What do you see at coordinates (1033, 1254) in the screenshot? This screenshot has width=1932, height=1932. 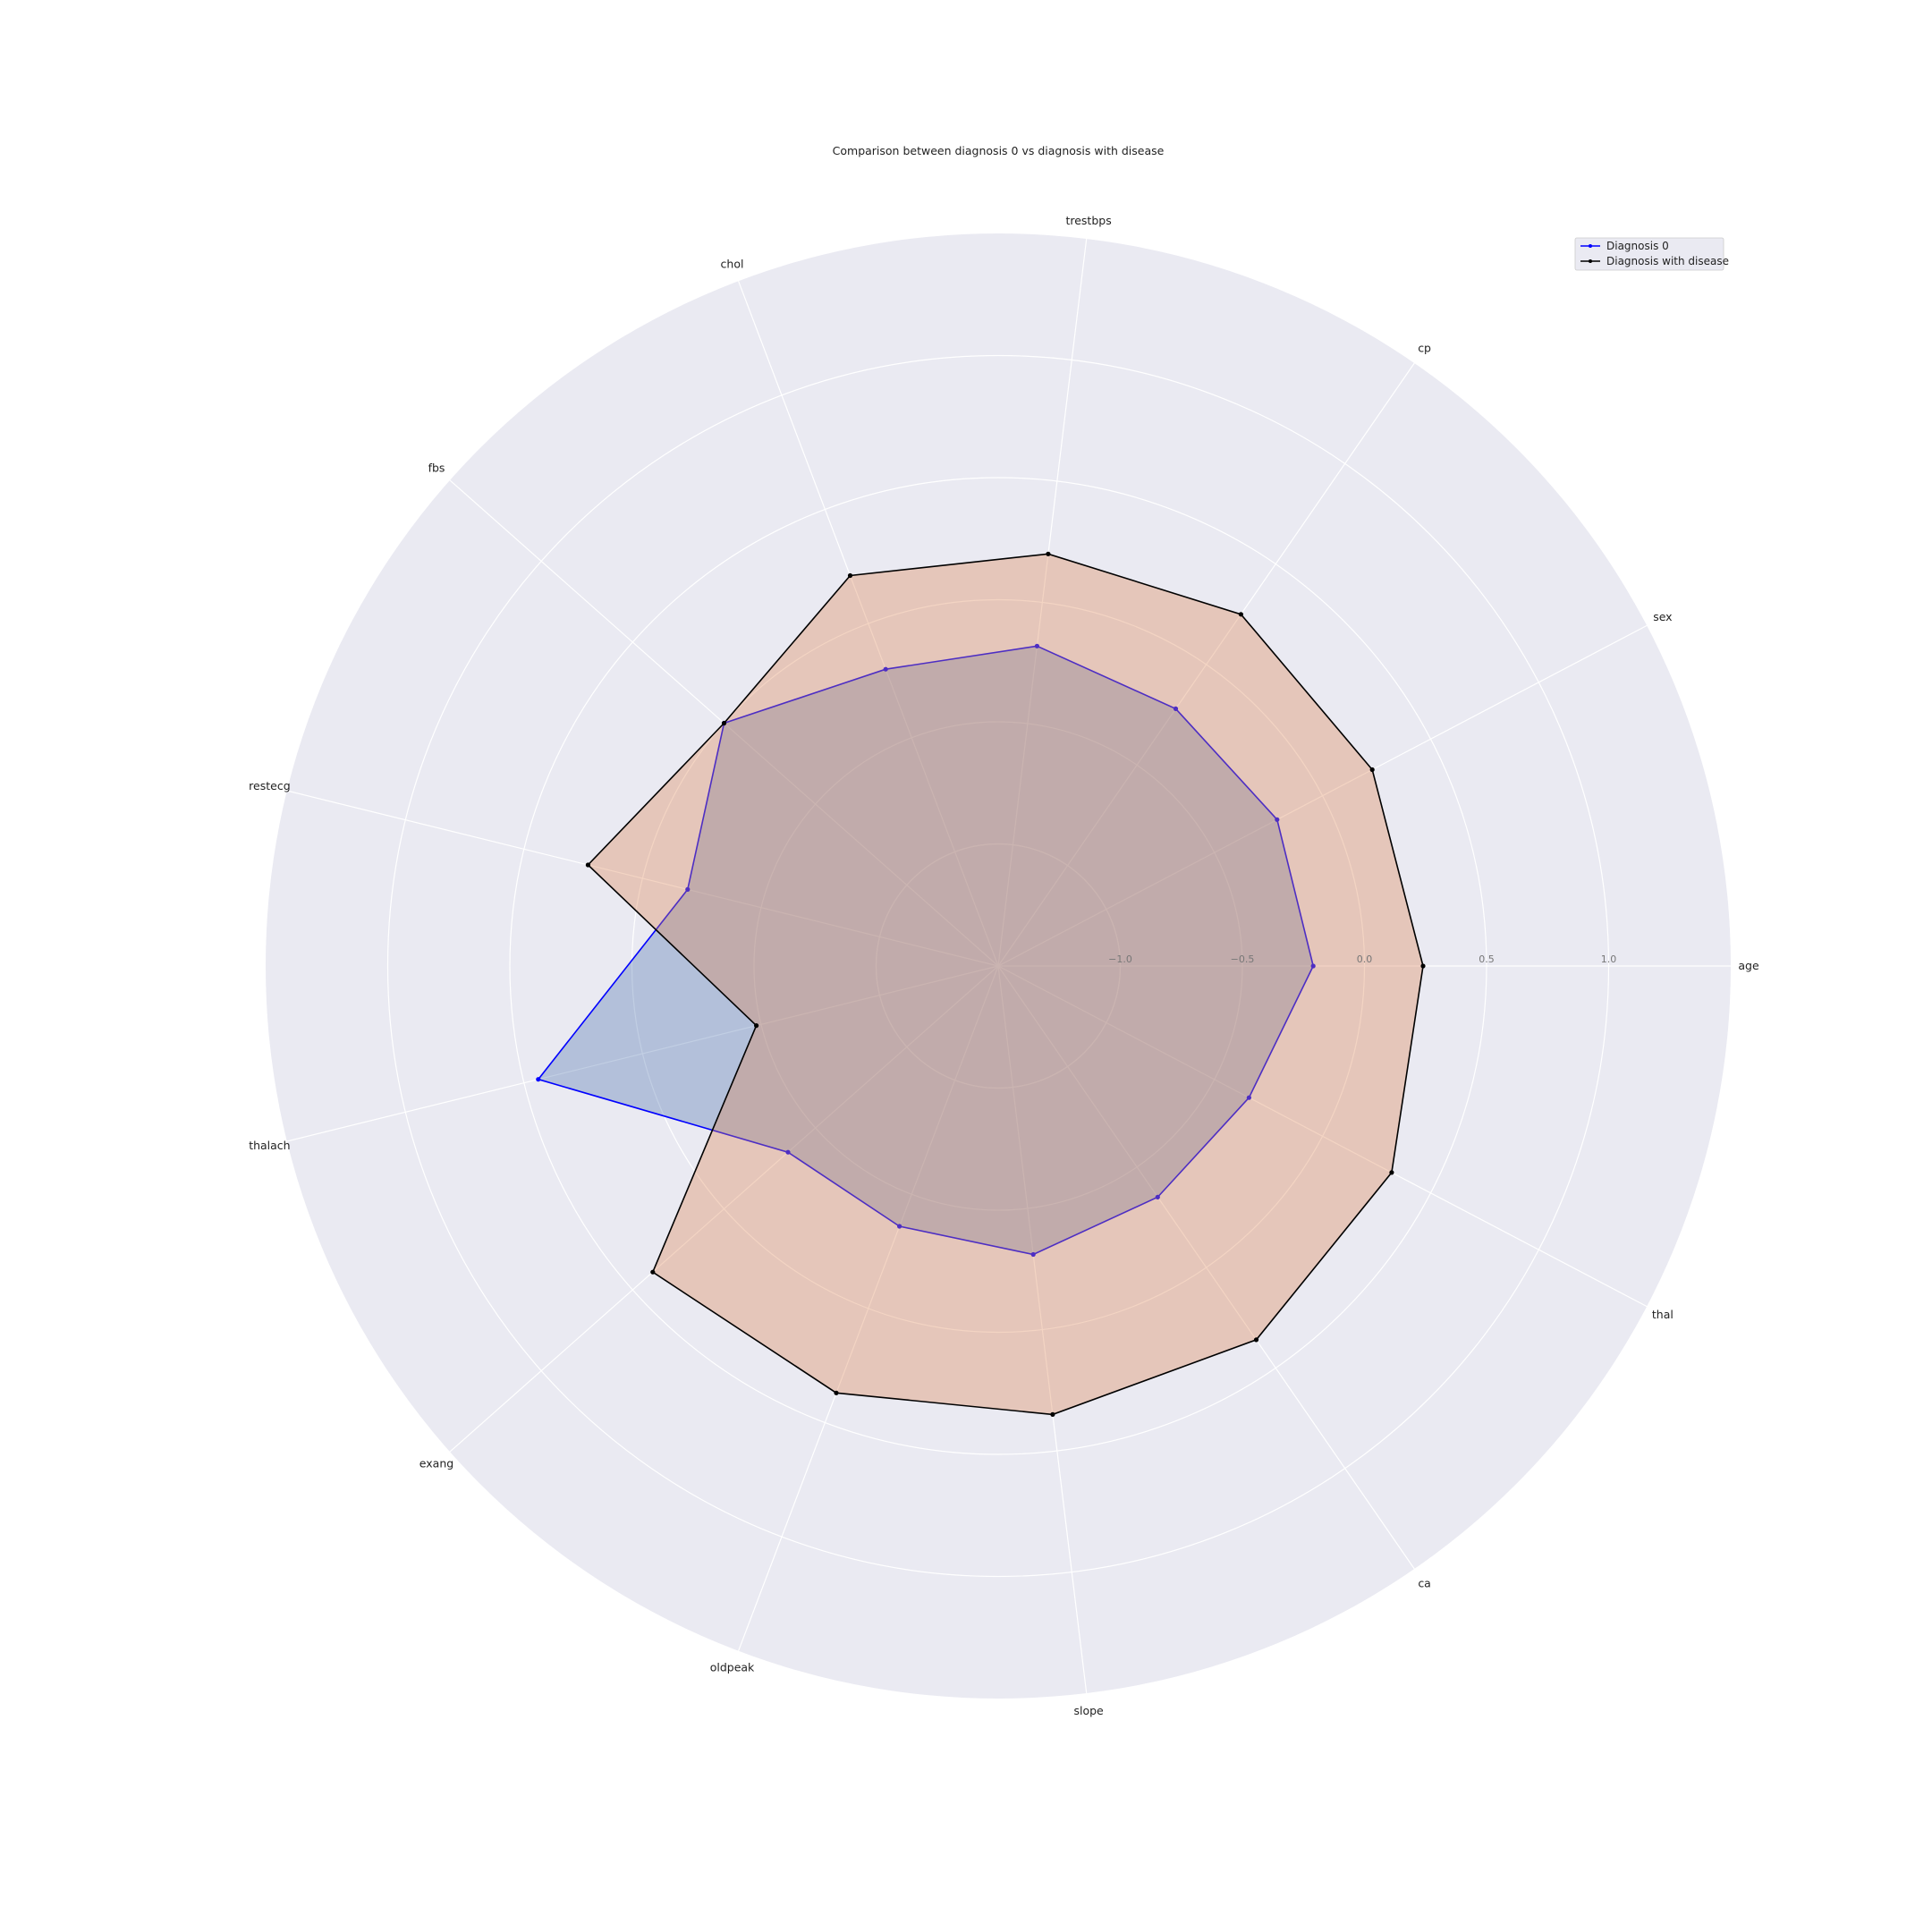 I see `point-diagnosis-0-slope` at bounding box center [1033, 1254].